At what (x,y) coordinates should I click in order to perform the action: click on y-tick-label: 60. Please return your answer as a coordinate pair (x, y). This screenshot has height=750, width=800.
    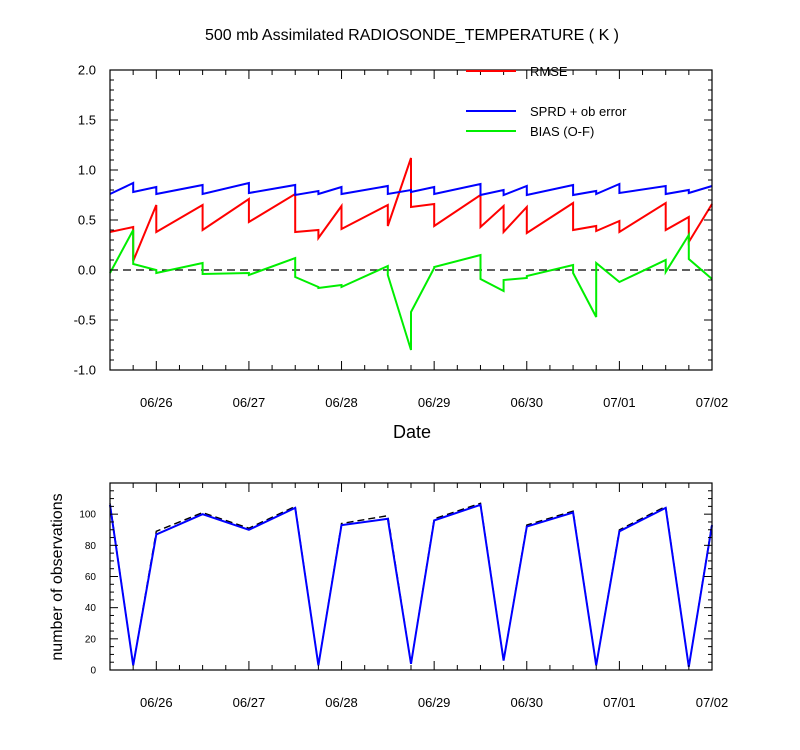
    Looking at the image, I should click on (91, 577).